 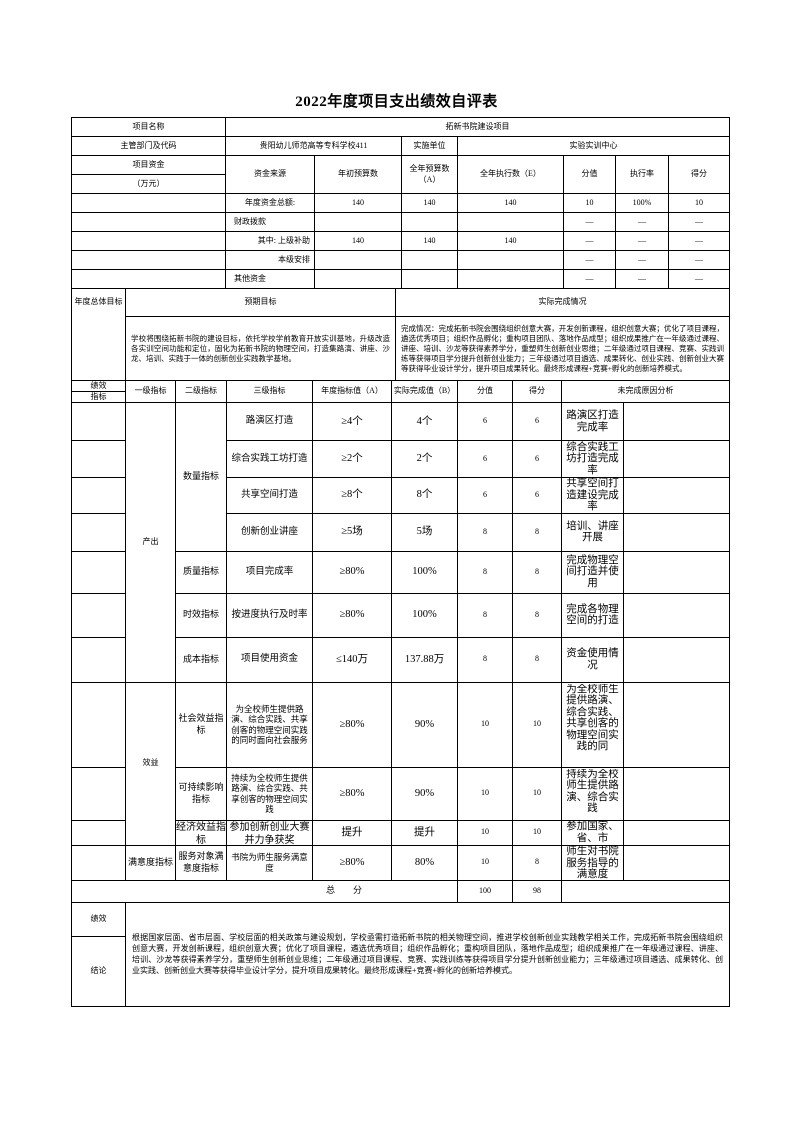 I want to click on reason-text: 持续为全校师生提供路演、综合实践, so click(x=592, y=791).